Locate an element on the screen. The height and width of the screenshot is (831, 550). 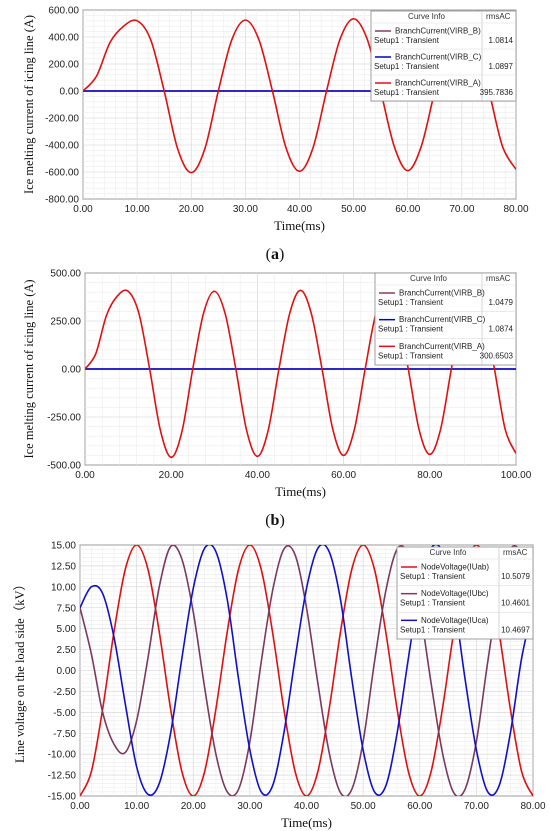
y-tick-label: -10.00 is located at coordinates (62, 755).